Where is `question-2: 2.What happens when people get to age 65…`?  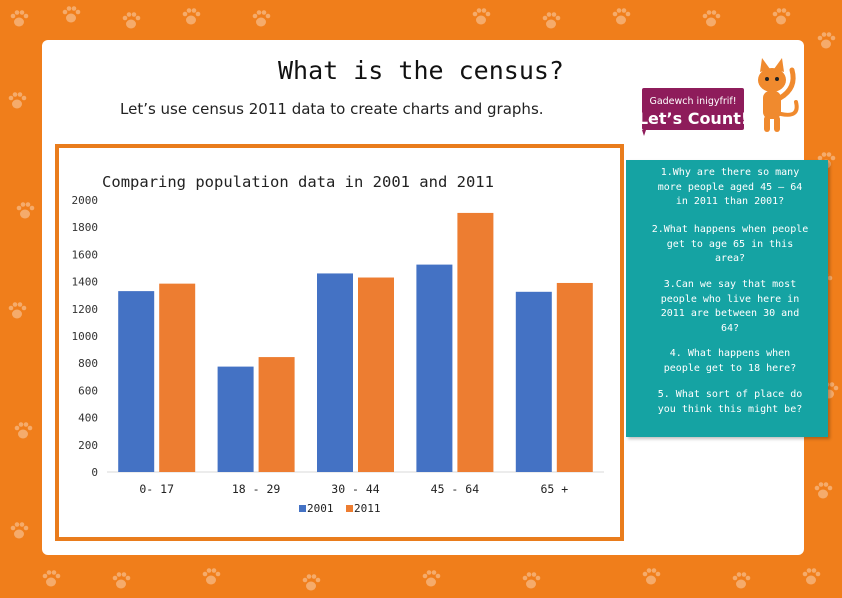 question-2: 2.What happens when people get to age 65… is located at coordinates (730, 244).